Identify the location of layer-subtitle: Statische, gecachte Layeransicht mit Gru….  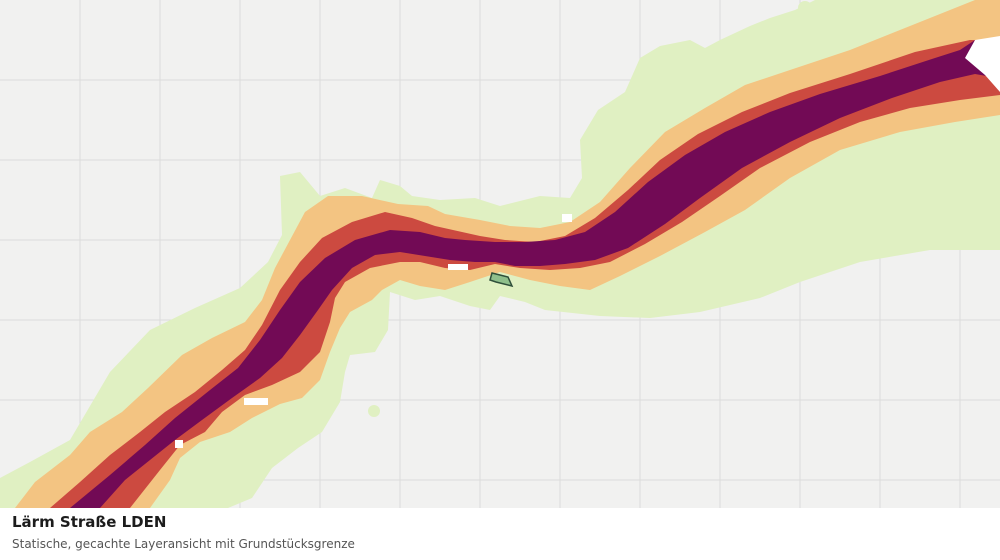
(183, 544).